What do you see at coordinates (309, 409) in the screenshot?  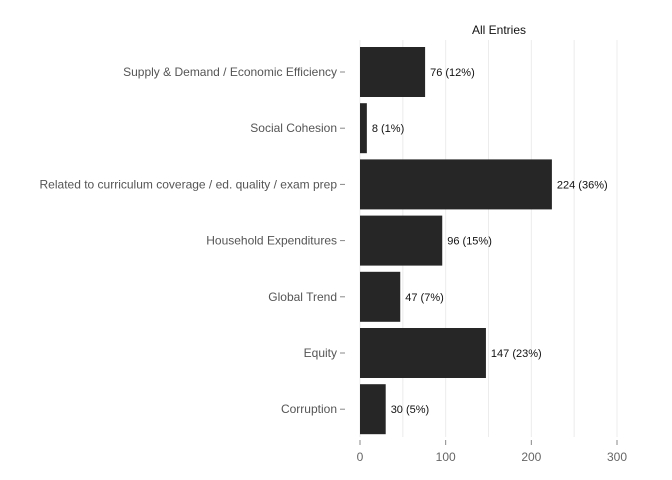 I see `category-label: Corruption` at bounding box center [309, 409].